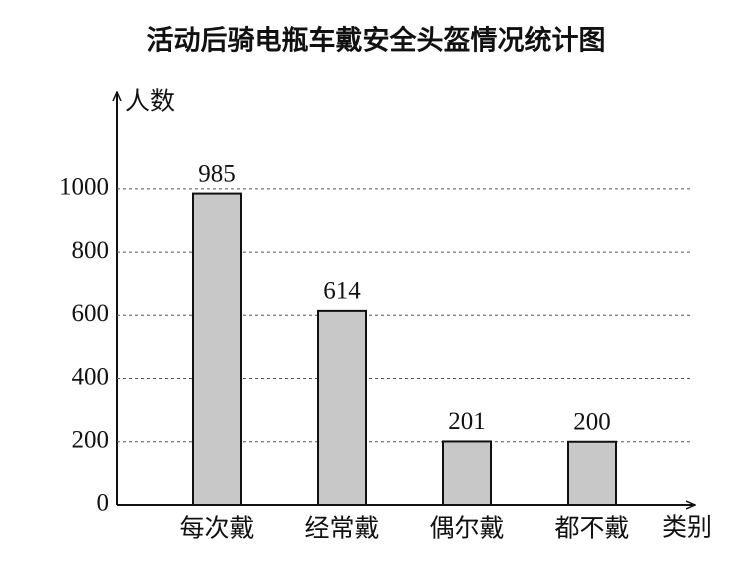  I want to click on y-tick-label: 600, so click(91, 313).